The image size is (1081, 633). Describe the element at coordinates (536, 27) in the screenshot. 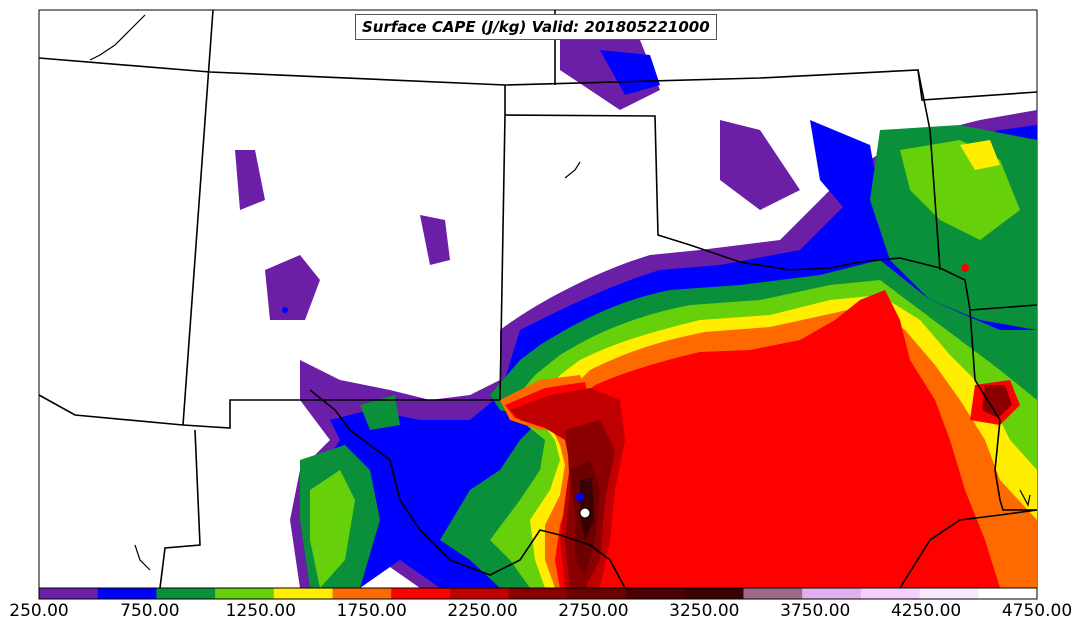

I see `map-title: Surface CAPE (J/kg) Valid: 201805221000` at that location.